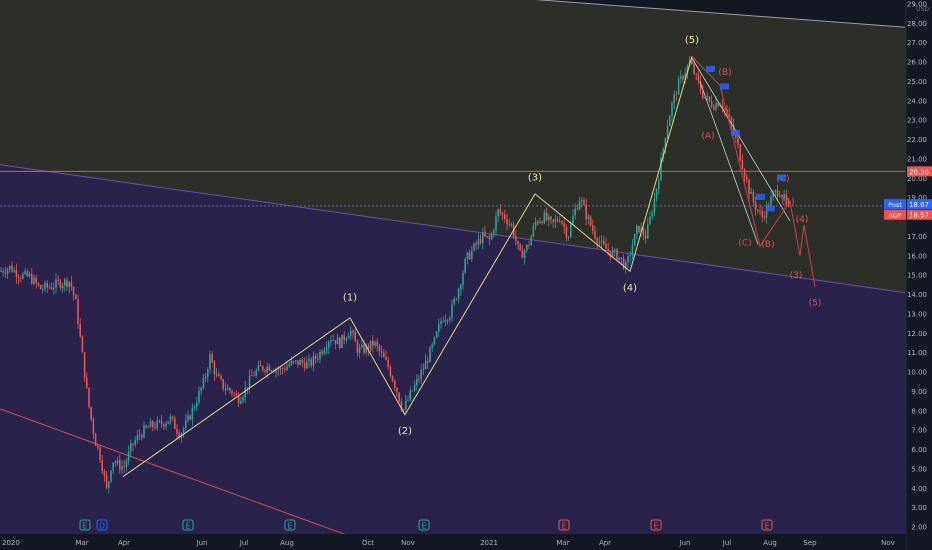  What do you see at coordinates (917, 121) in the screenshot?
I see `price-tick-label: 23.00` at bounding box center [917, 121].